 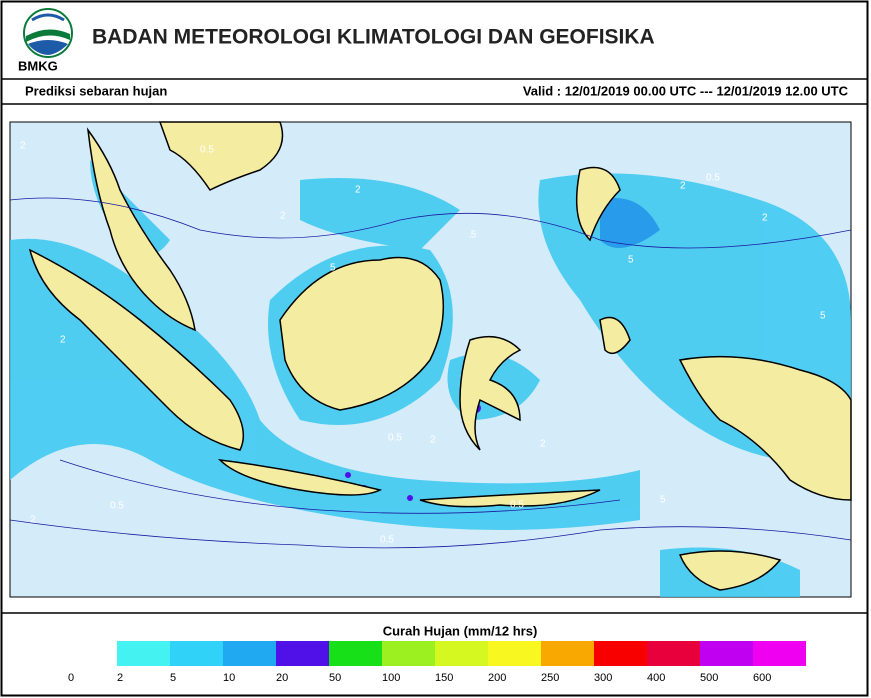 I want to click on legend-label: 5, so click(x=173, y=678).